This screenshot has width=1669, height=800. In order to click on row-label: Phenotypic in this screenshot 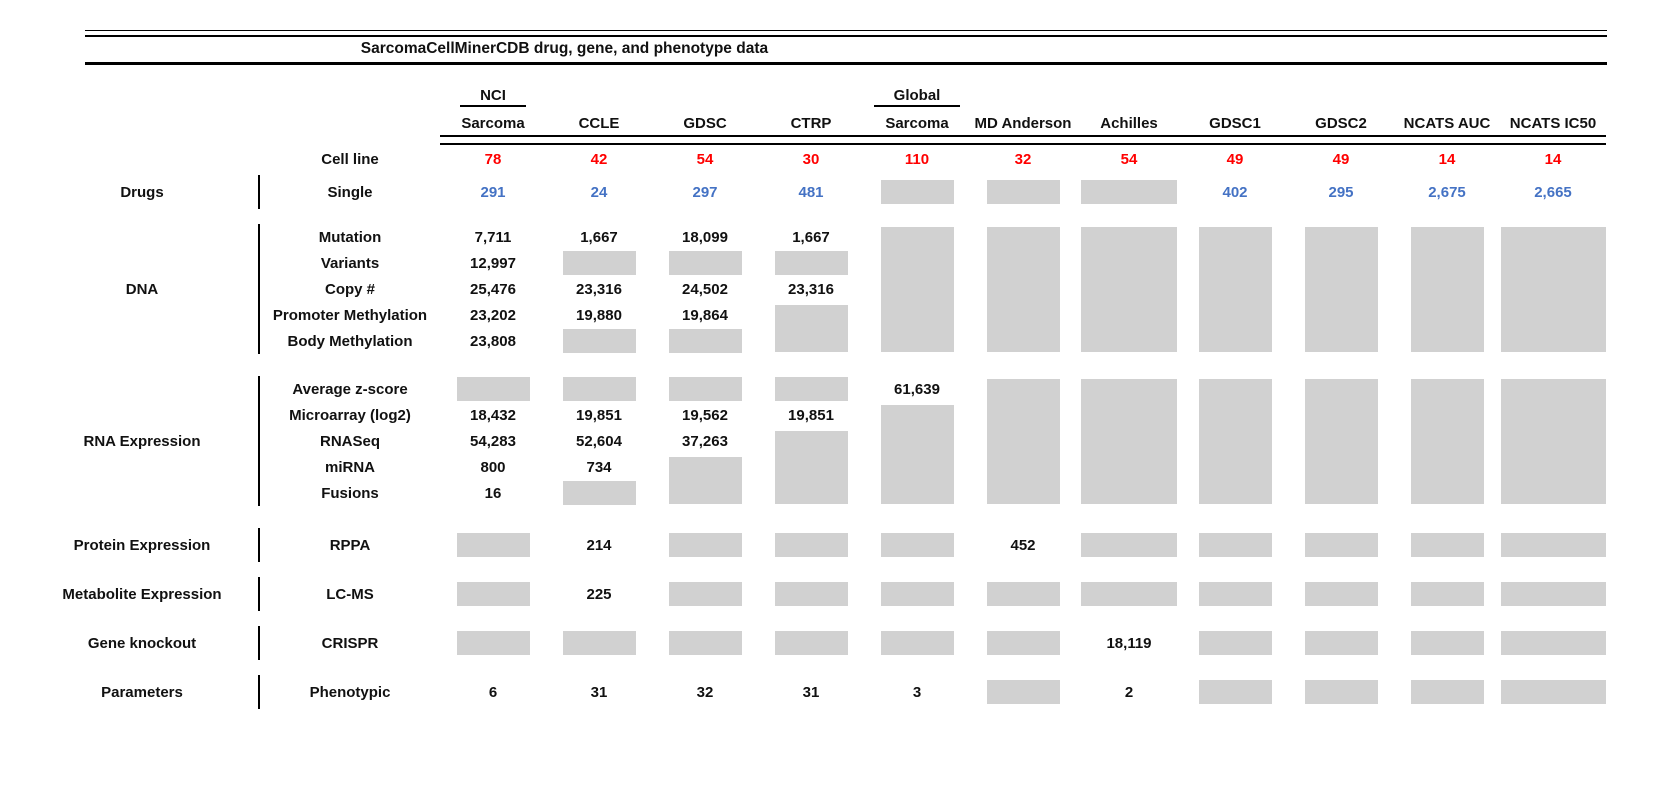, I will do `click(350, 692)`.